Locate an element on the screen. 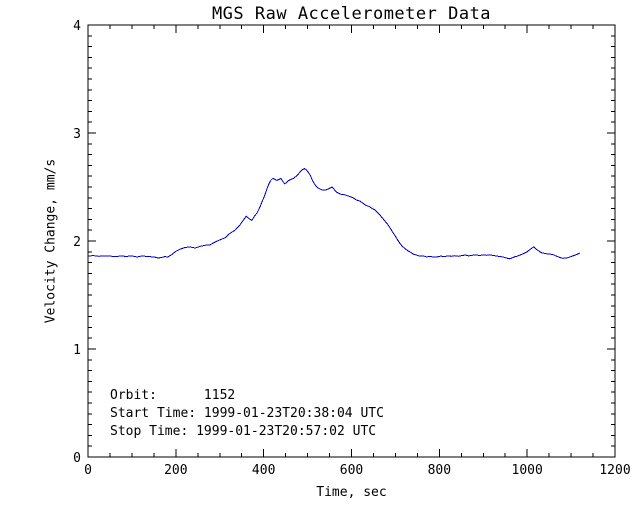 This screenshot has height=512, width=640. x-tick-label: 1000 is located at coordinates (527, 470).